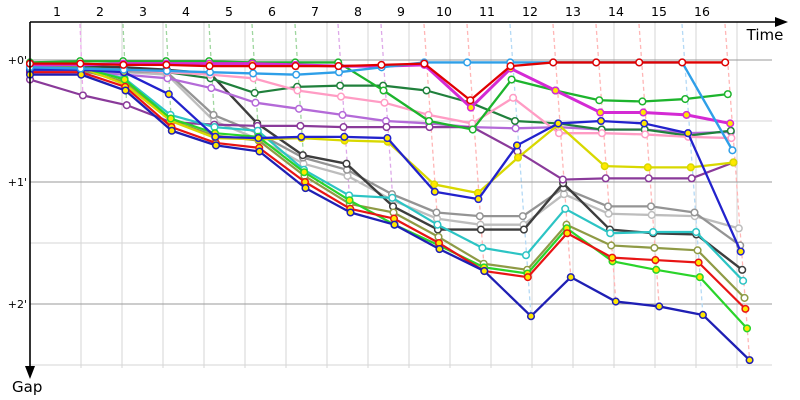  I want to click on y-axis-title: Gap, so click(27, 387).